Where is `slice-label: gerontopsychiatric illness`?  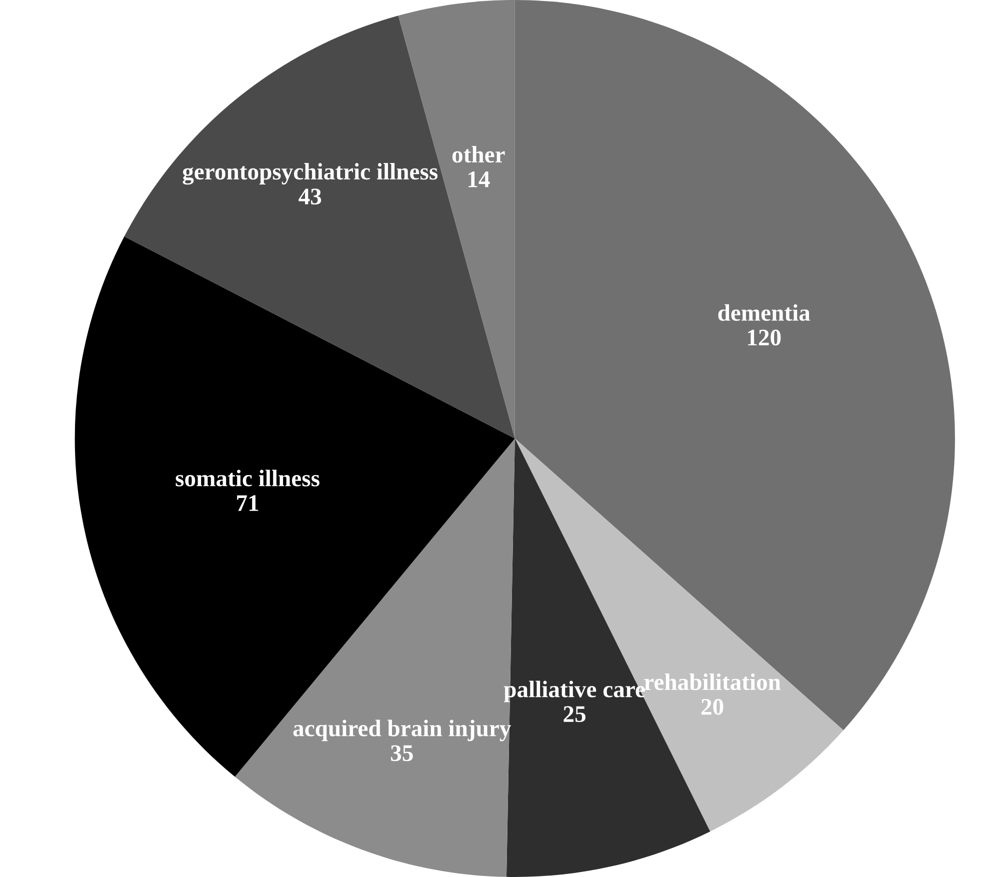 slice-label: gerontopsychiatric illness is located at coordinates (310, 174).